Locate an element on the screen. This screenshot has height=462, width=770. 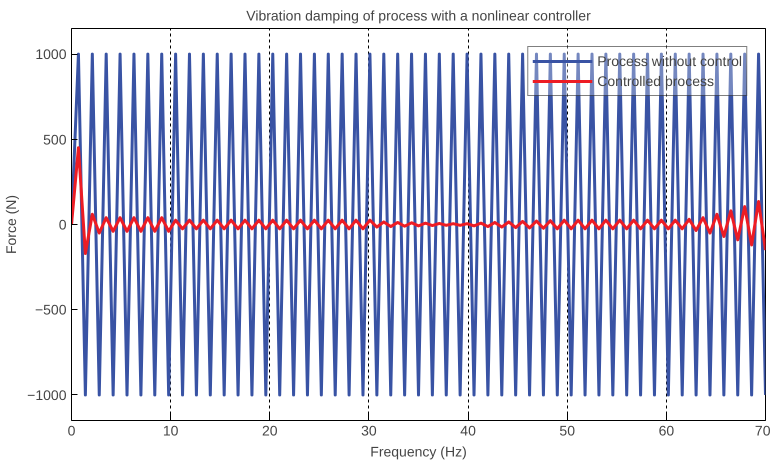
y-tick-label: 1000 is located at coordinates (51, 54).